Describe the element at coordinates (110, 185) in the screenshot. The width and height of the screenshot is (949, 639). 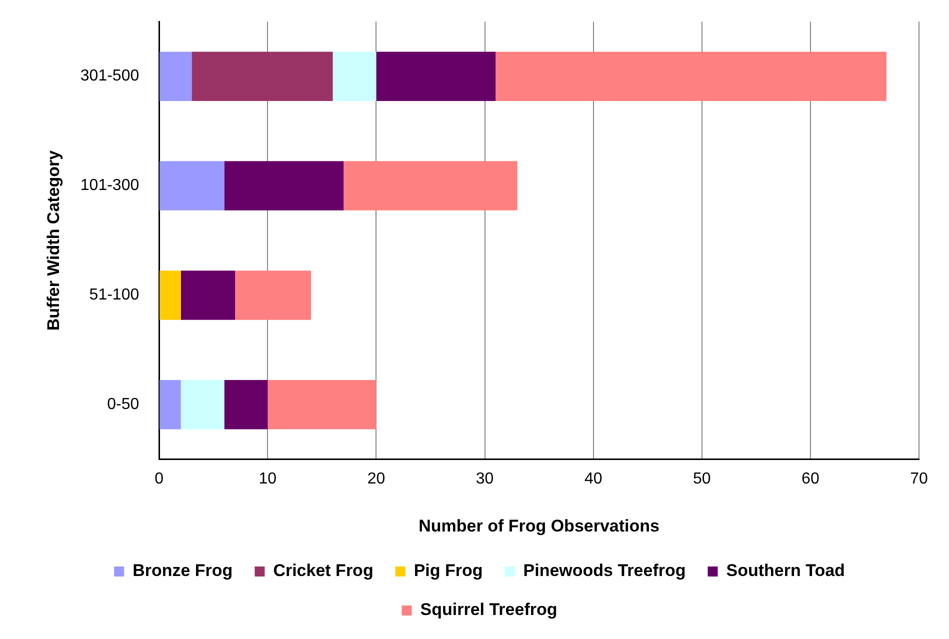
I see `y-tick-label: 101-300` at that location.